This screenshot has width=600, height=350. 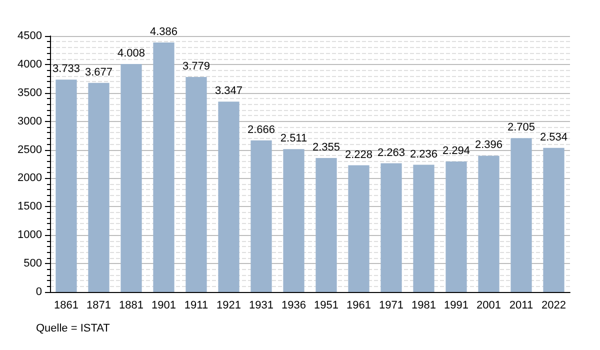 I want to click on data-label: 2.236, so click(x=424, y=154).